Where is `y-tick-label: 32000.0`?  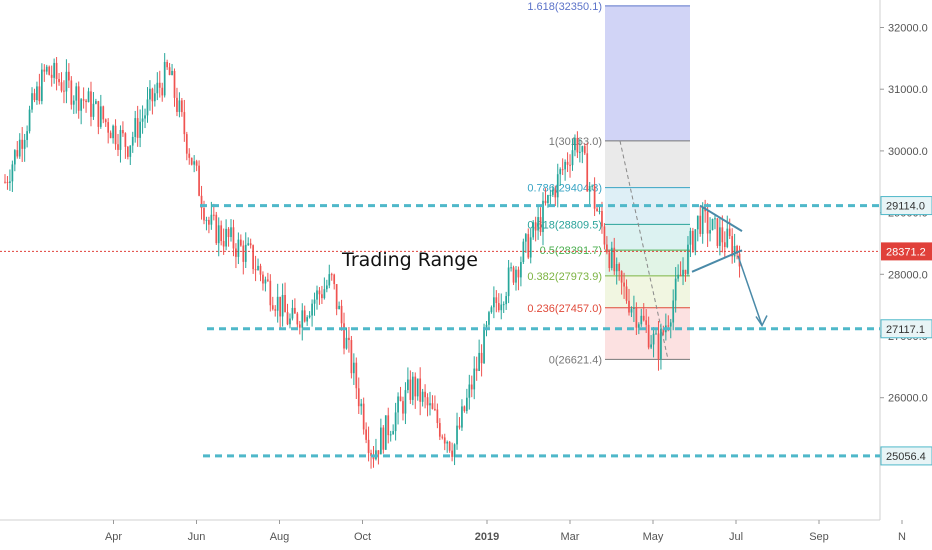
y-tick-label: 32000.0 is located at coordinates (908, 29).